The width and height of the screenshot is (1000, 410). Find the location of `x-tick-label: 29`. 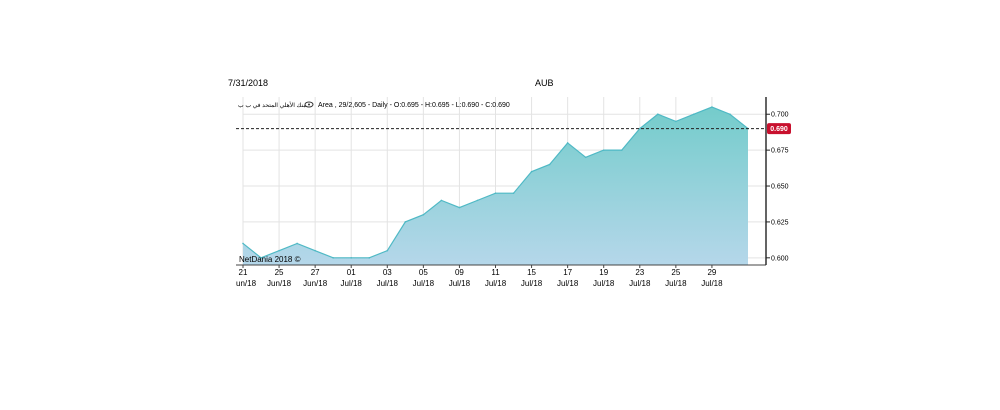

x-tick-label: 29 is located at coordinates (711, 272).